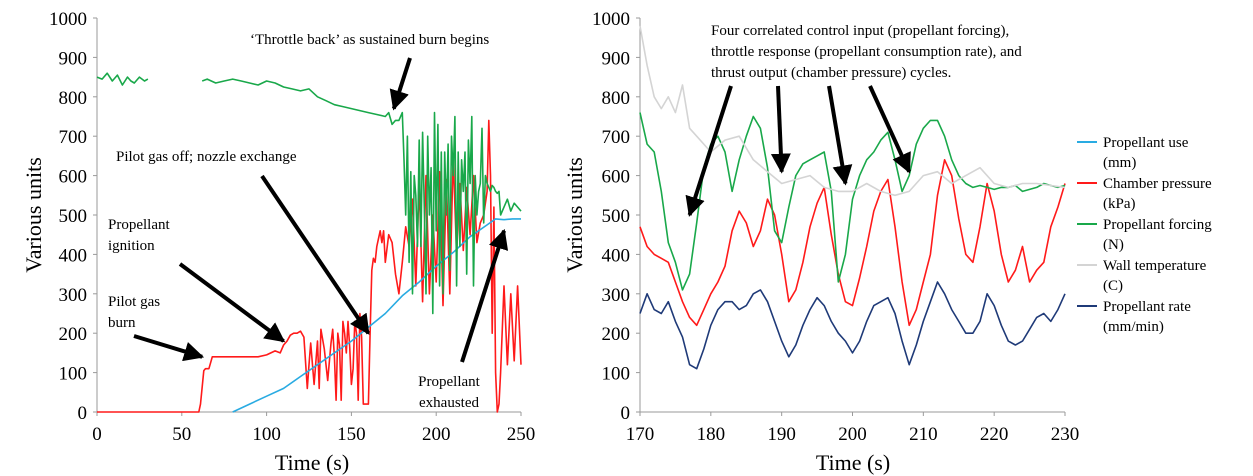  I want to click on annotation-text: burn, so click(122, 323).